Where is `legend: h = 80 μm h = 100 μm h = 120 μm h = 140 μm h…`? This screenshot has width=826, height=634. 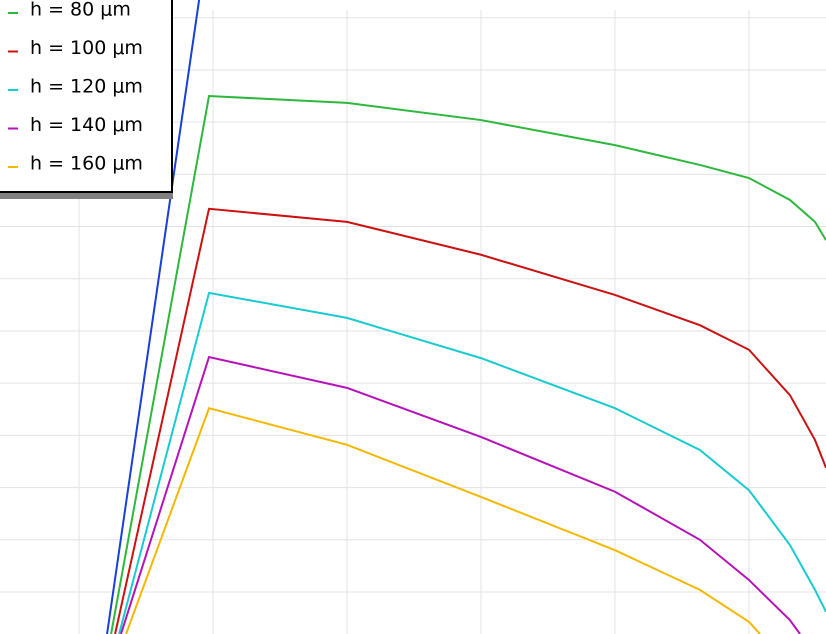 legend: h = 80 μm h = 100 μm h = 120 μm h = 140 μm h… is located at coordinates (86, 99).